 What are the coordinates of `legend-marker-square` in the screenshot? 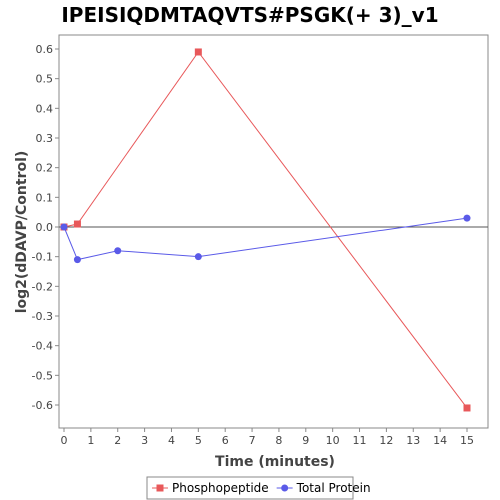 It's located at (160, 488).